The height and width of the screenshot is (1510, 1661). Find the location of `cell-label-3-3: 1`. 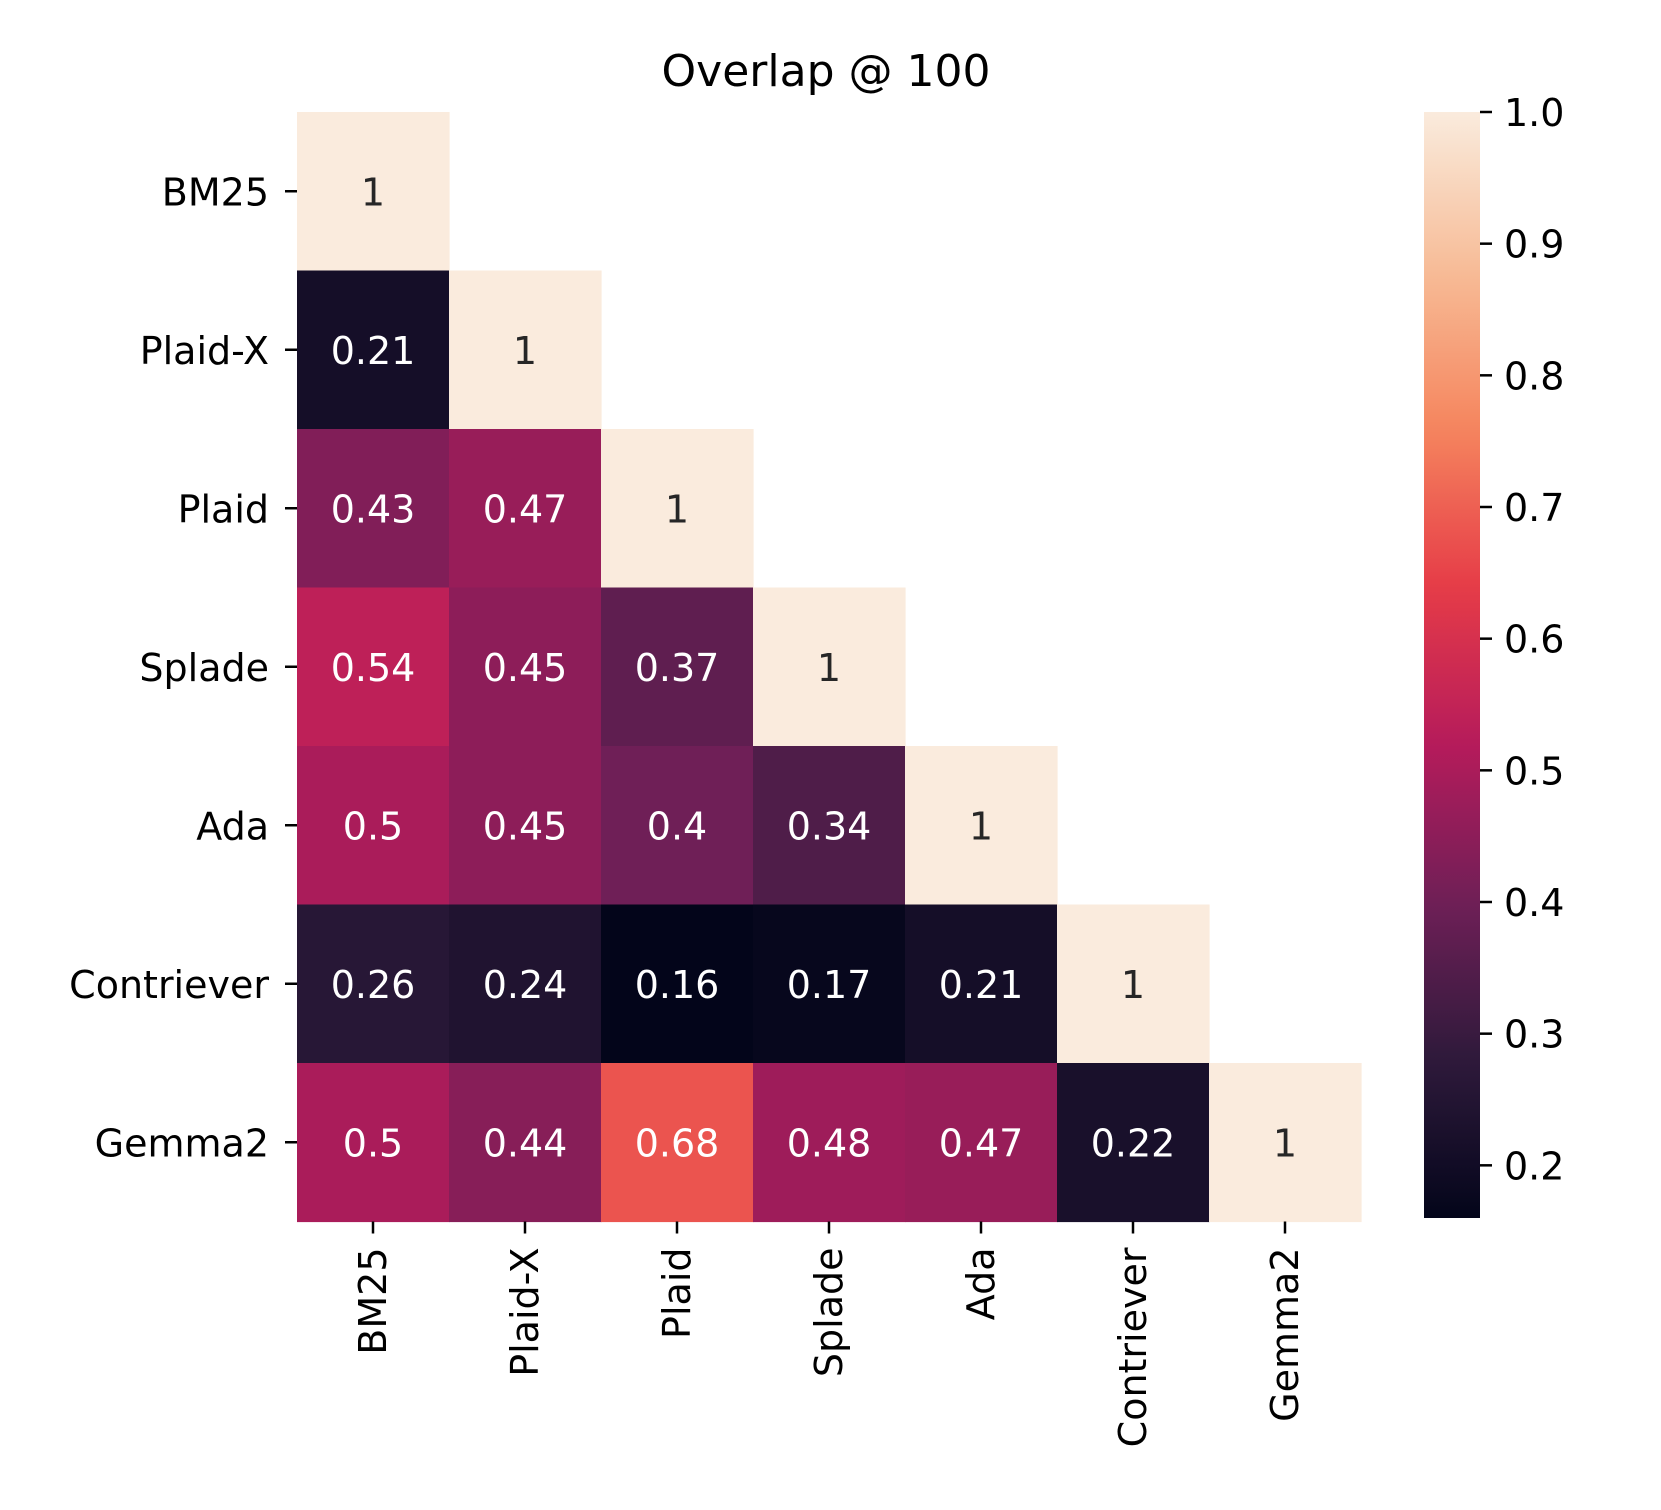

cell-label-3-3: 1 is located at coordinates (829, 668).